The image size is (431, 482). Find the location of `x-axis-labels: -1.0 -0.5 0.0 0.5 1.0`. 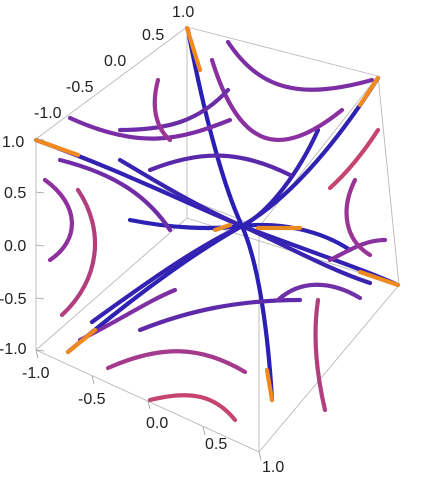

x-axis-labels: -1.0 -0.5 0.0 0.5 1.0 is located at coordinates (153, 420).